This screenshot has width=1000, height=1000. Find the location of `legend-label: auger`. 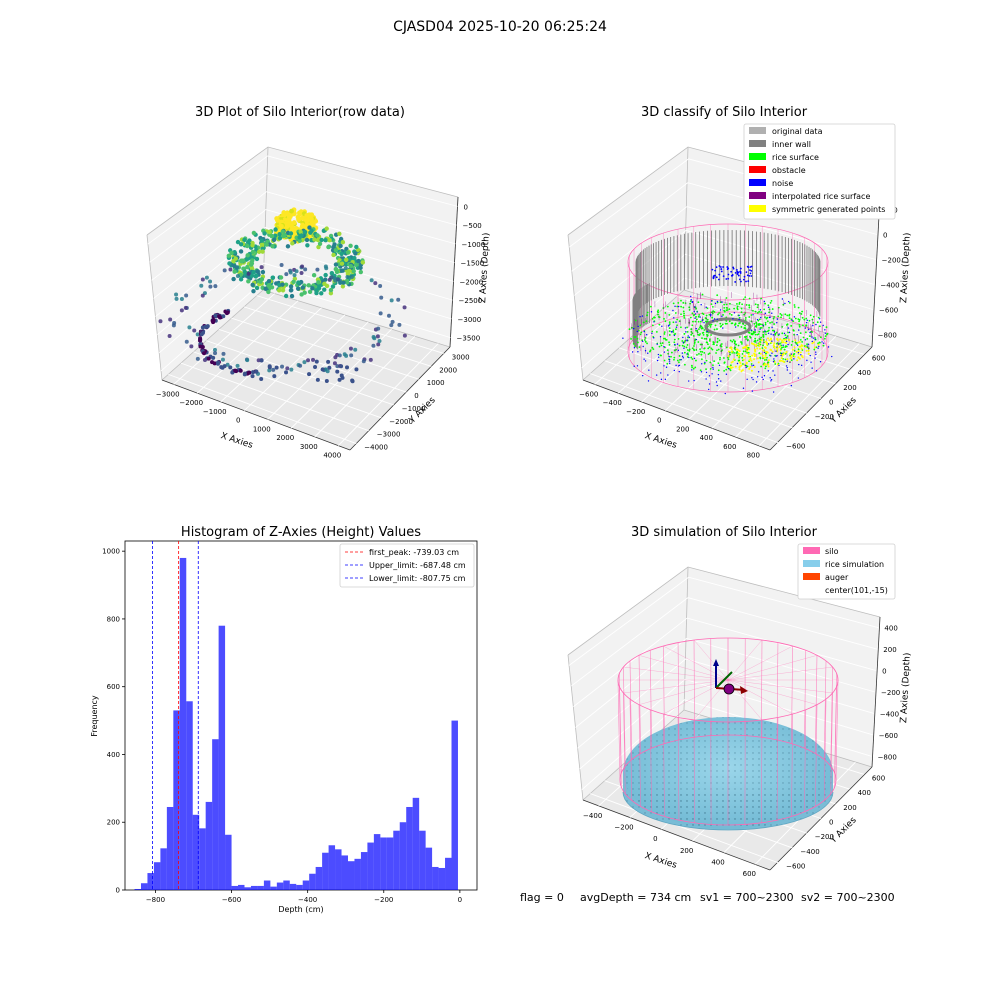

legend-label: auger is located at coordinates (837, 577).